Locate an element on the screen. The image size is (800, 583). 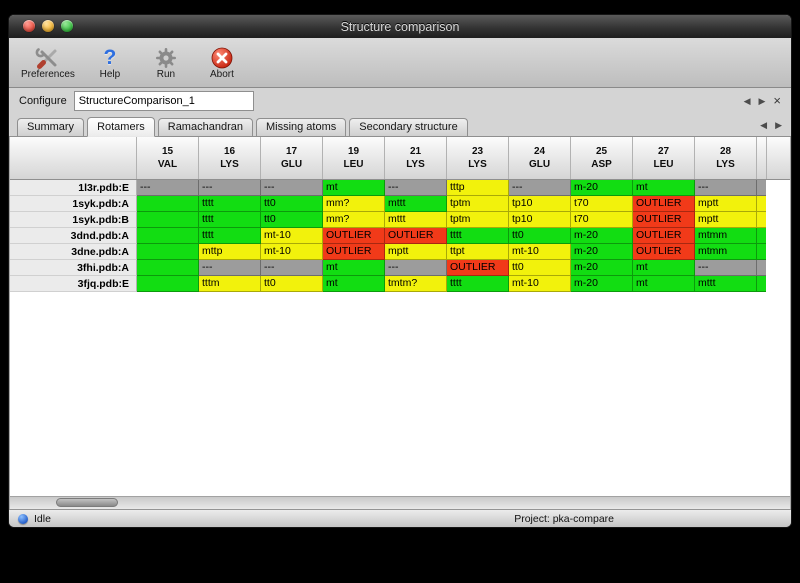
row-header: 3dne.pdb:A is located at coordinates (73, 252).